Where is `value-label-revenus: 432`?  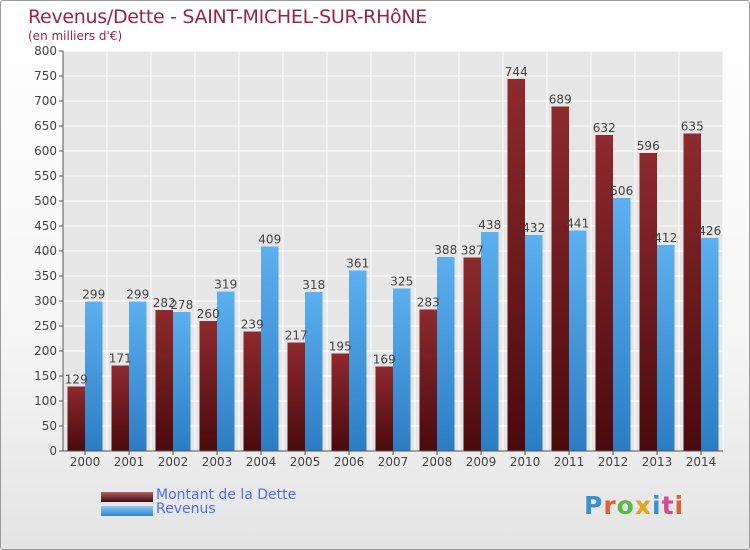 value-label-revenus: 432 is located at coordinates (533, 228).